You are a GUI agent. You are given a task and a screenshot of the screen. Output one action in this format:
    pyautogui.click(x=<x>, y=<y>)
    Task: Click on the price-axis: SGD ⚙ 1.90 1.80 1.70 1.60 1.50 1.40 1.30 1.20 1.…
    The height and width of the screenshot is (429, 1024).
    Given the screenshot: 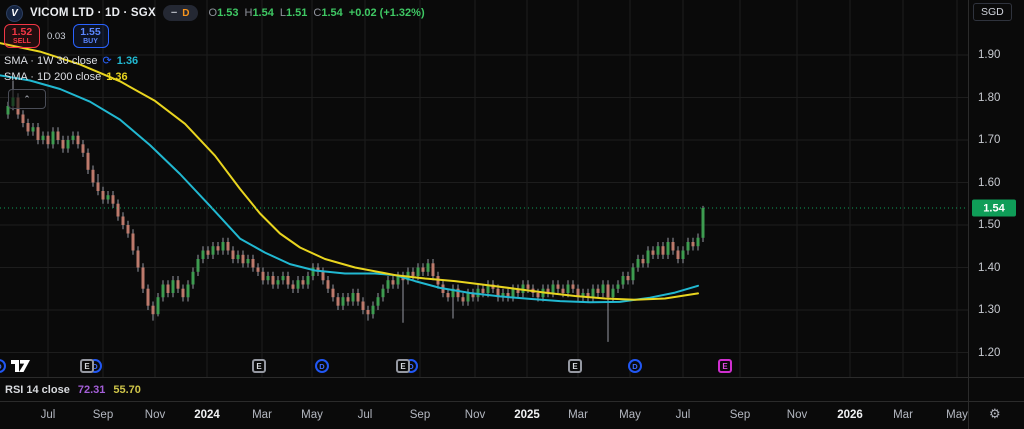 What is the action you would take?
    pyautogui.click(x=996, y=214)
    